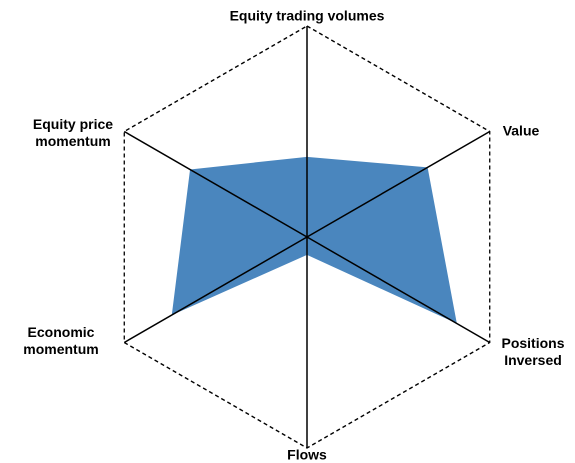 The width and height of the screenshot is (575, 463). I want to click on axis-label: Flows, so click(307, 454).